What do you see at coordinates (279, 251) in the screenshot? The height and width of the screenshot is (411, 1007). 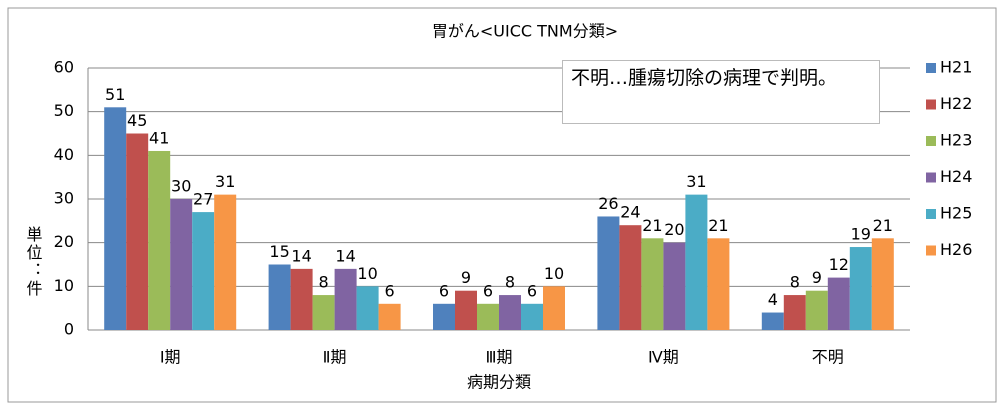 I see `data-label: 15` at bounding box center [279, 251].